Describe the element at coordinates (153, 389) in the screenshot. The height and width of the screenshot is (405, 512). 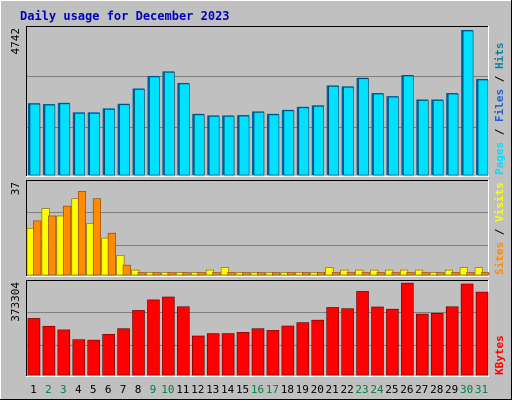
I see `day-label: 9` at that location.